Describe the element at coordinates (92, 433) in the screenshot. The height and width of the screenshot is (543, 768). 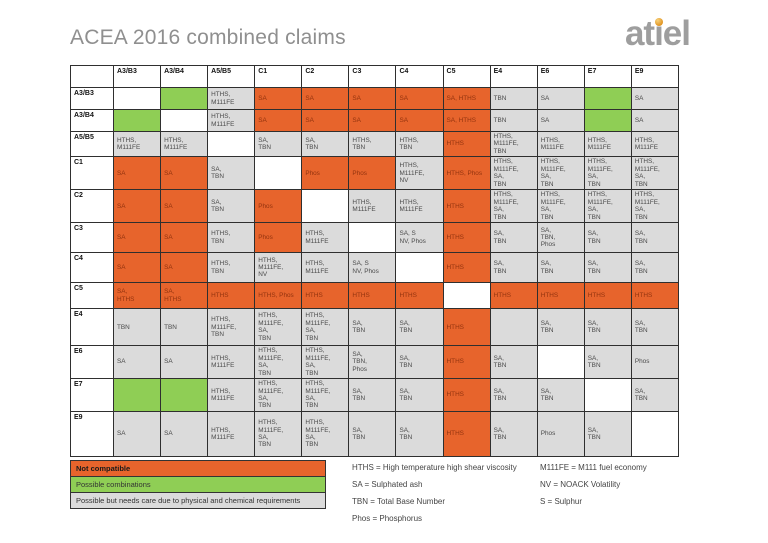
I see `row-header-e9: E9` at that location.